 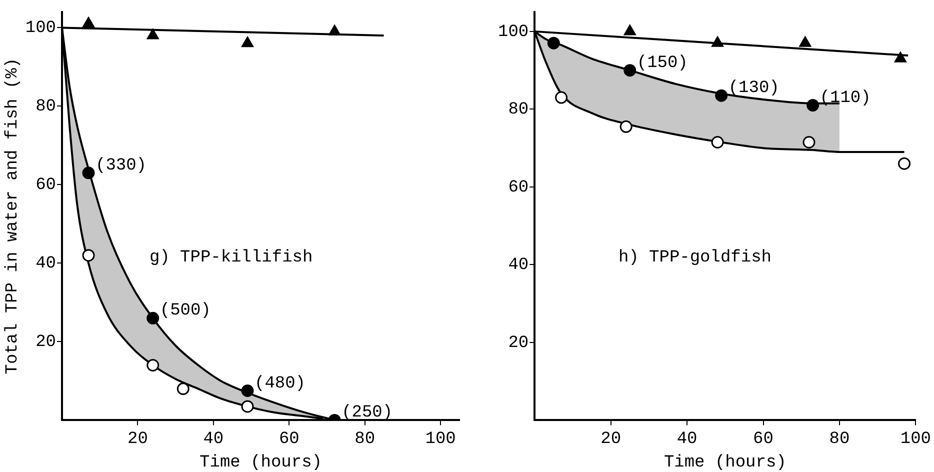 What do you see at coordinates (695, 258) in the screenshot?
I see `annotation: h) TPP-goldfish` at bounding box center [695, 258].